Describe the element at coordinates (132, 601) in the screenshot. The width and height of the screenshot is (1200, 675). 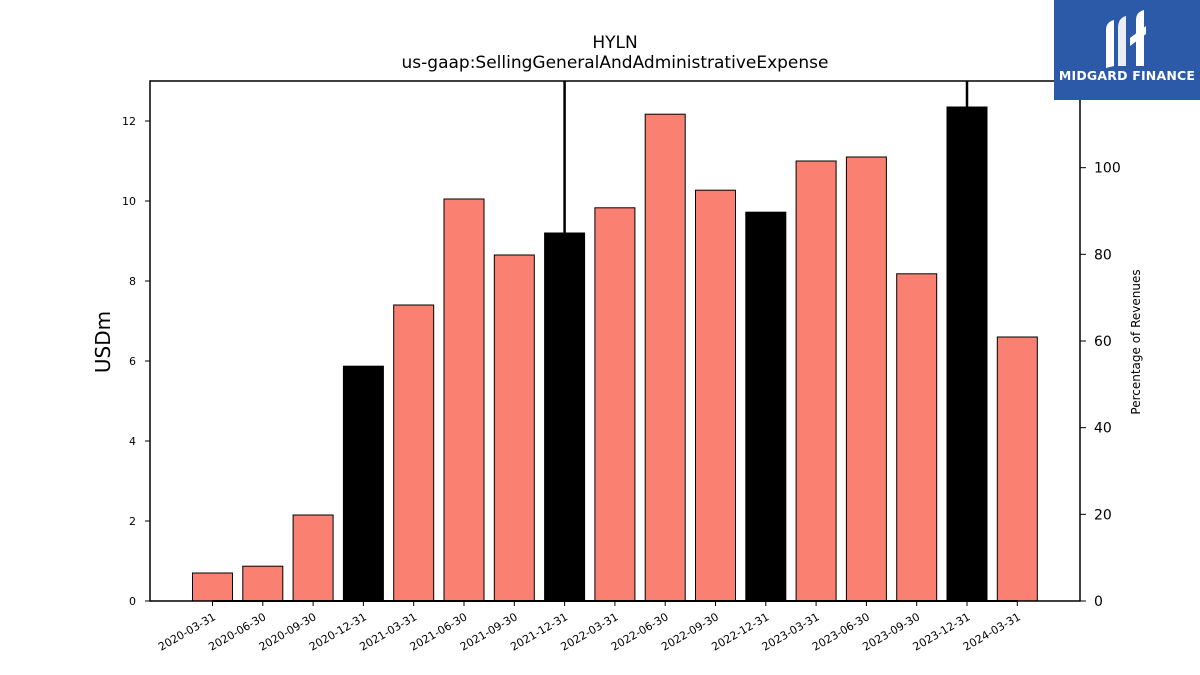
I see `y-tick-label: 0` at that location.